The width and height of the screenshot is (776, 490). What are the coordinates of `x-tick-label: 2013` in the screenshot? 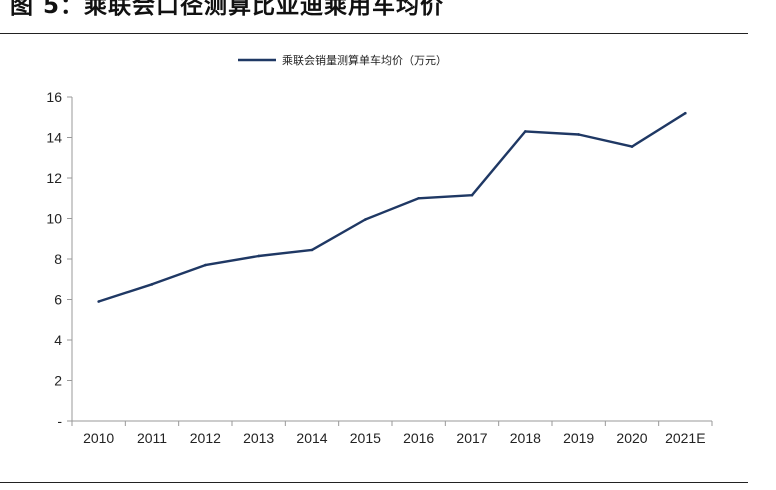 It's located at (258, 438).